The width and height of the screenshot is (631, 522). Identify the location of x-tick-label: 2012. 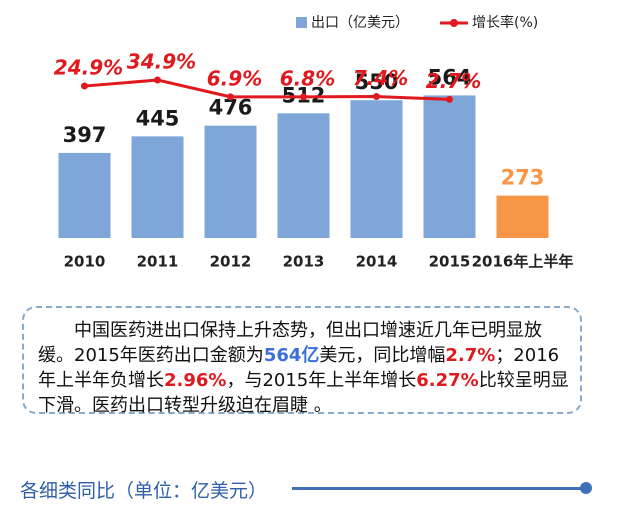
(231, 262).